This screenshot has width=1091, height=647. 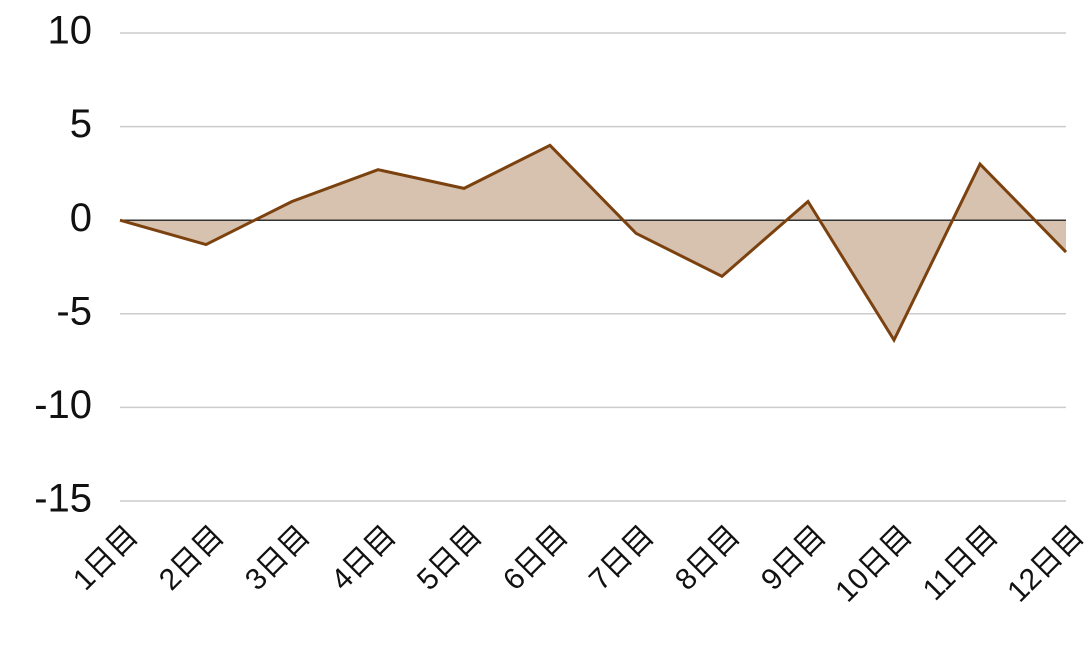 I want to click on x-tick-label: 11日目, so click(x=961, y=563).